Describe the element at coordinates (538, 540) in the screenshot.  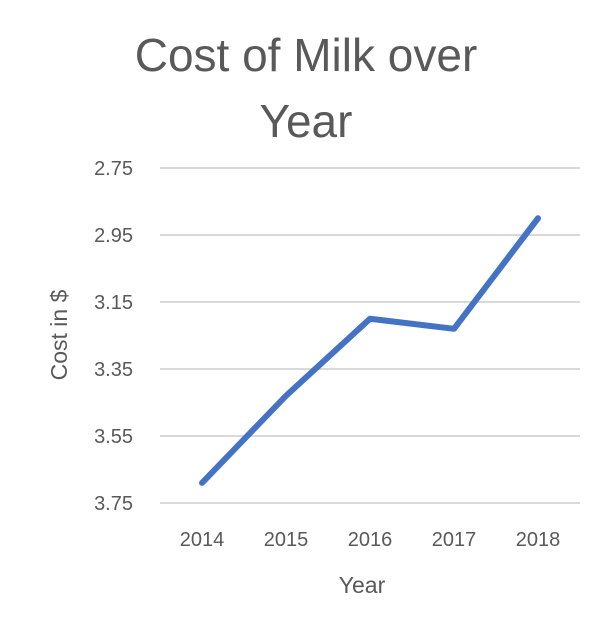
I see `x-tick-label: 2018` at that location.